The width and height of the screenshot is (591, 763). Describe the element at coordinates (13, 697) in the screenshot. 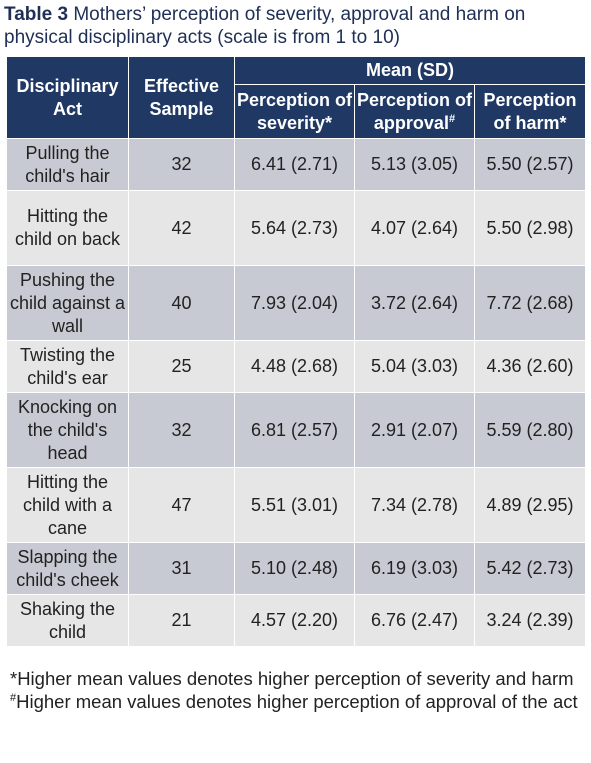

I see `footnote-approval-mark: #` at that location.